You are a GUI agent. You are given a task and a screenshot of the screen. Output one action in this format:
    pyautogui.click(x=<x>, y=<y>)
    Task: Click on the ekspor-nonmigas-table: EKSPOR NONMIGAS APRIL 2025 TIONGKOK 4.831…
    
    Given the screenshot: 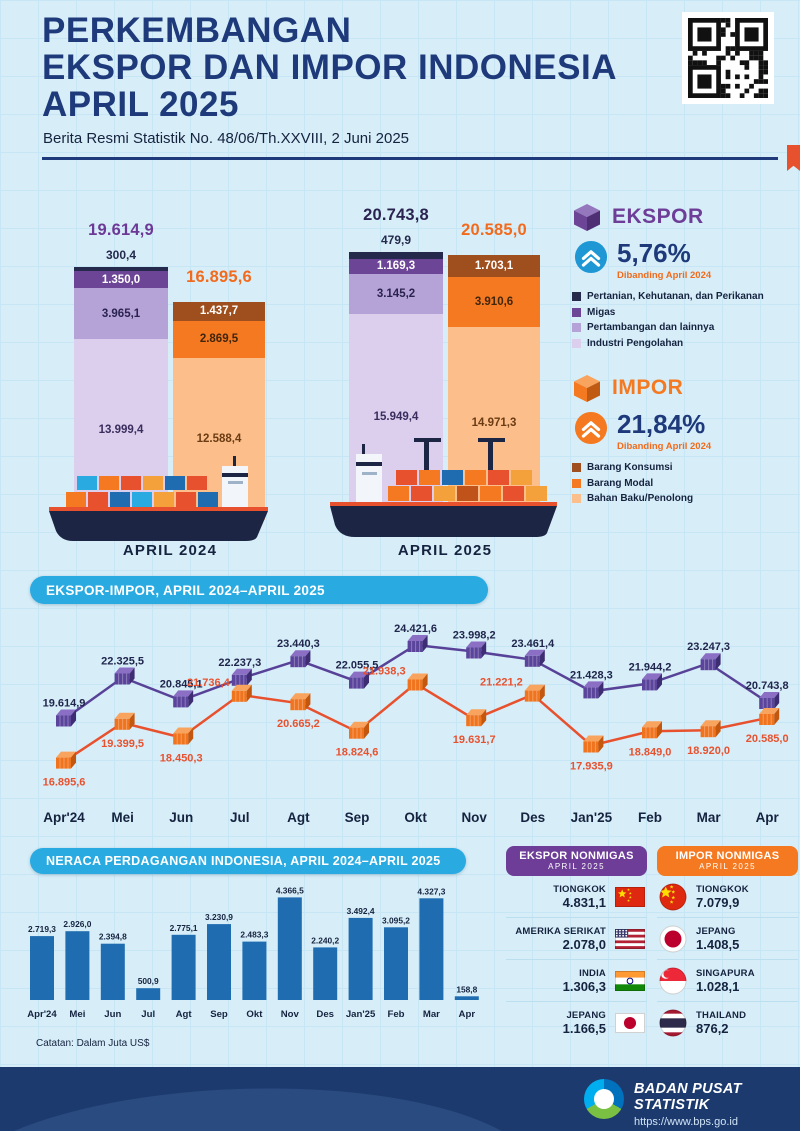 What is the action you would take?
    pyautogui.click(x=576, y=945)
    